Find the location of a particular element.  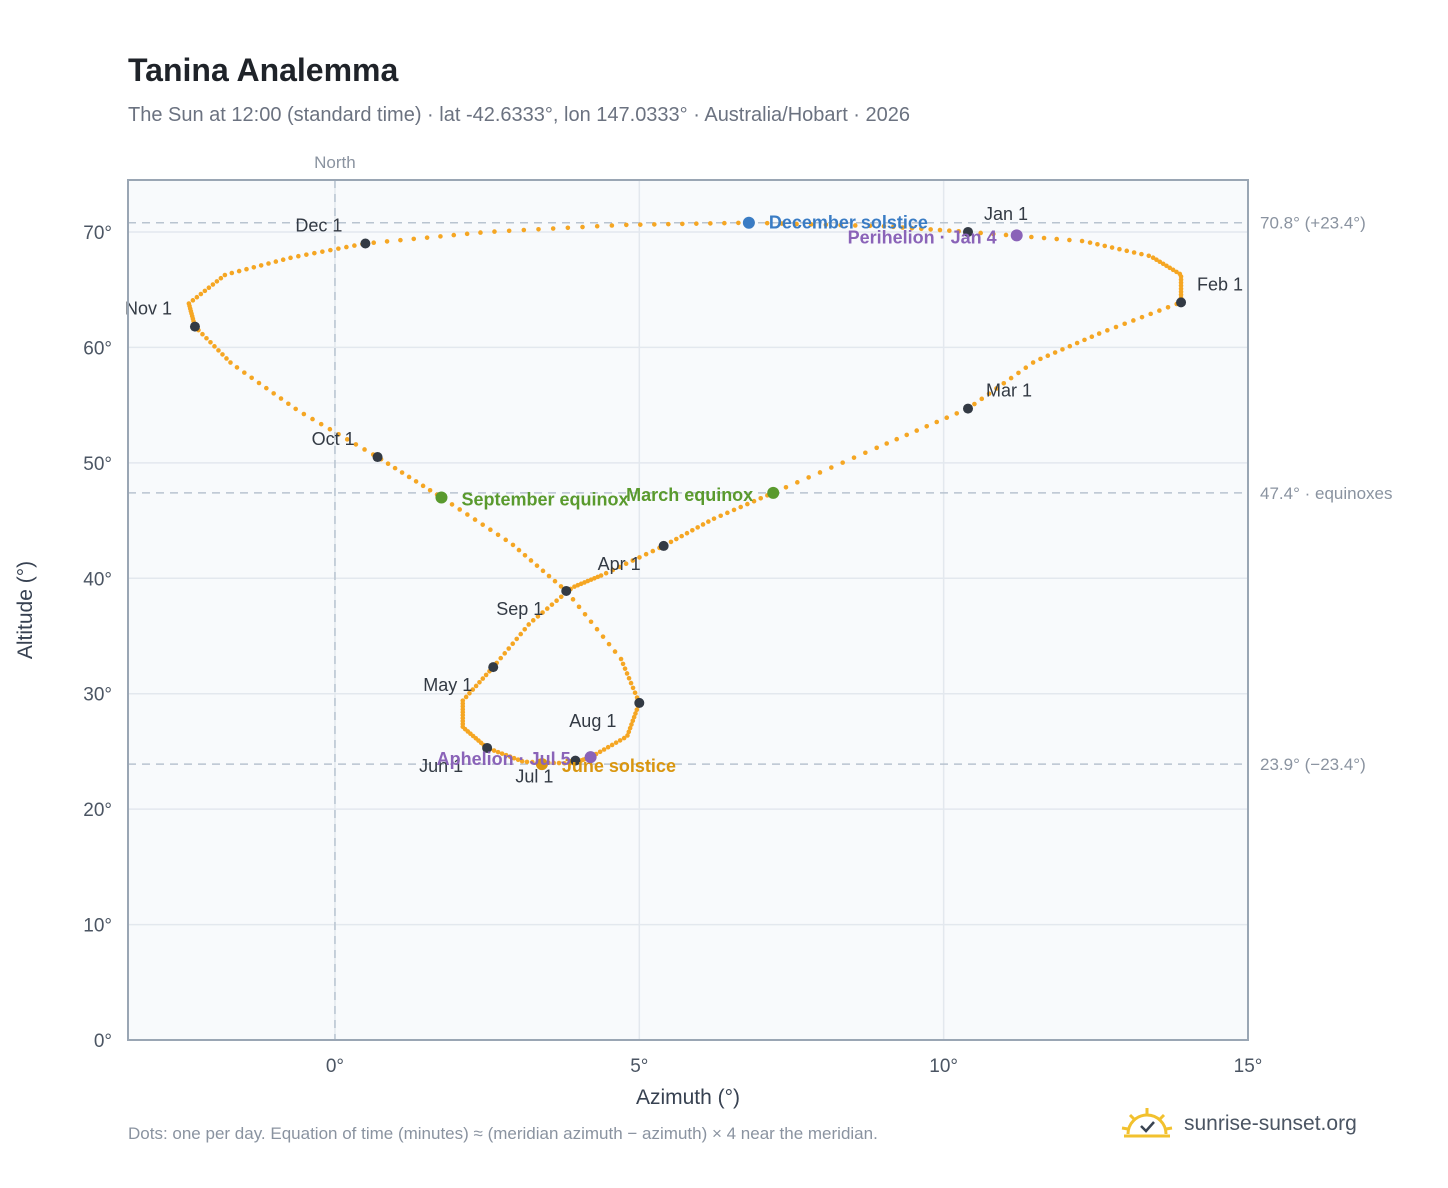

brand: sunrise-sunset.org is located at coordinates (1238, 1124).